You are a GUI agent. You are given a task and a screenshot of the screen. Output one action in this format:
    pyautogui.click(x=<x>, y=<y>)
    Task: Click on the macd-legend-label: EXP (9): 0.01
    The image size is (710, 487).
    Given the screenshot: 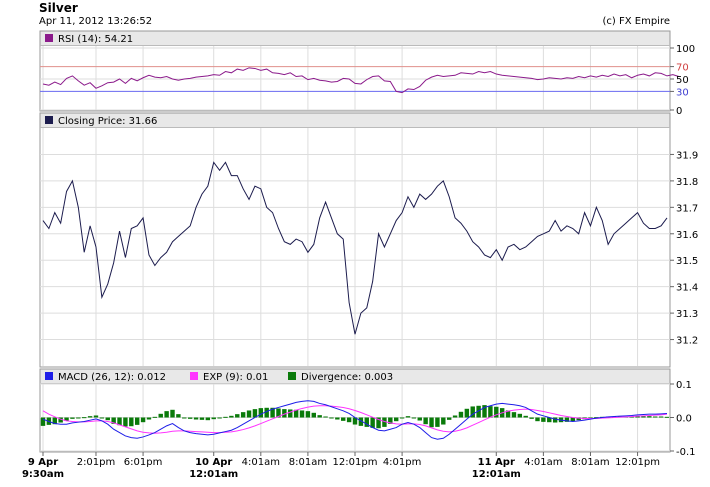 What is the action you would take?
    pyautogui.click(x=235, y=377)
    